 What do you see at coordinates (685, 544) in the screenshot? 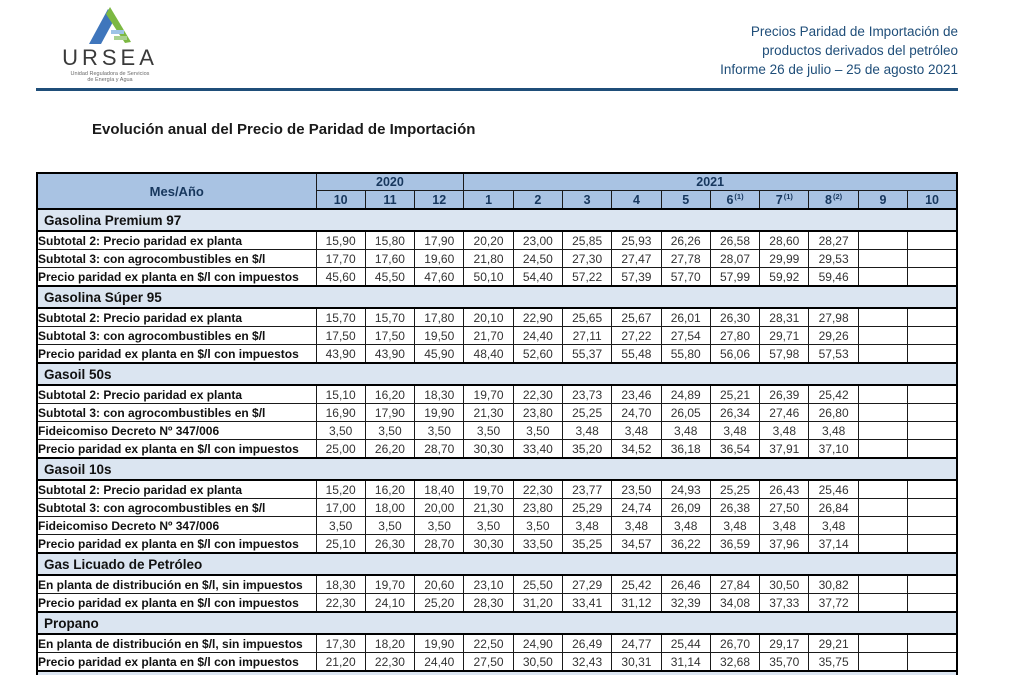
I see `value-cell: 36,22` at bounding box center [685, 544].